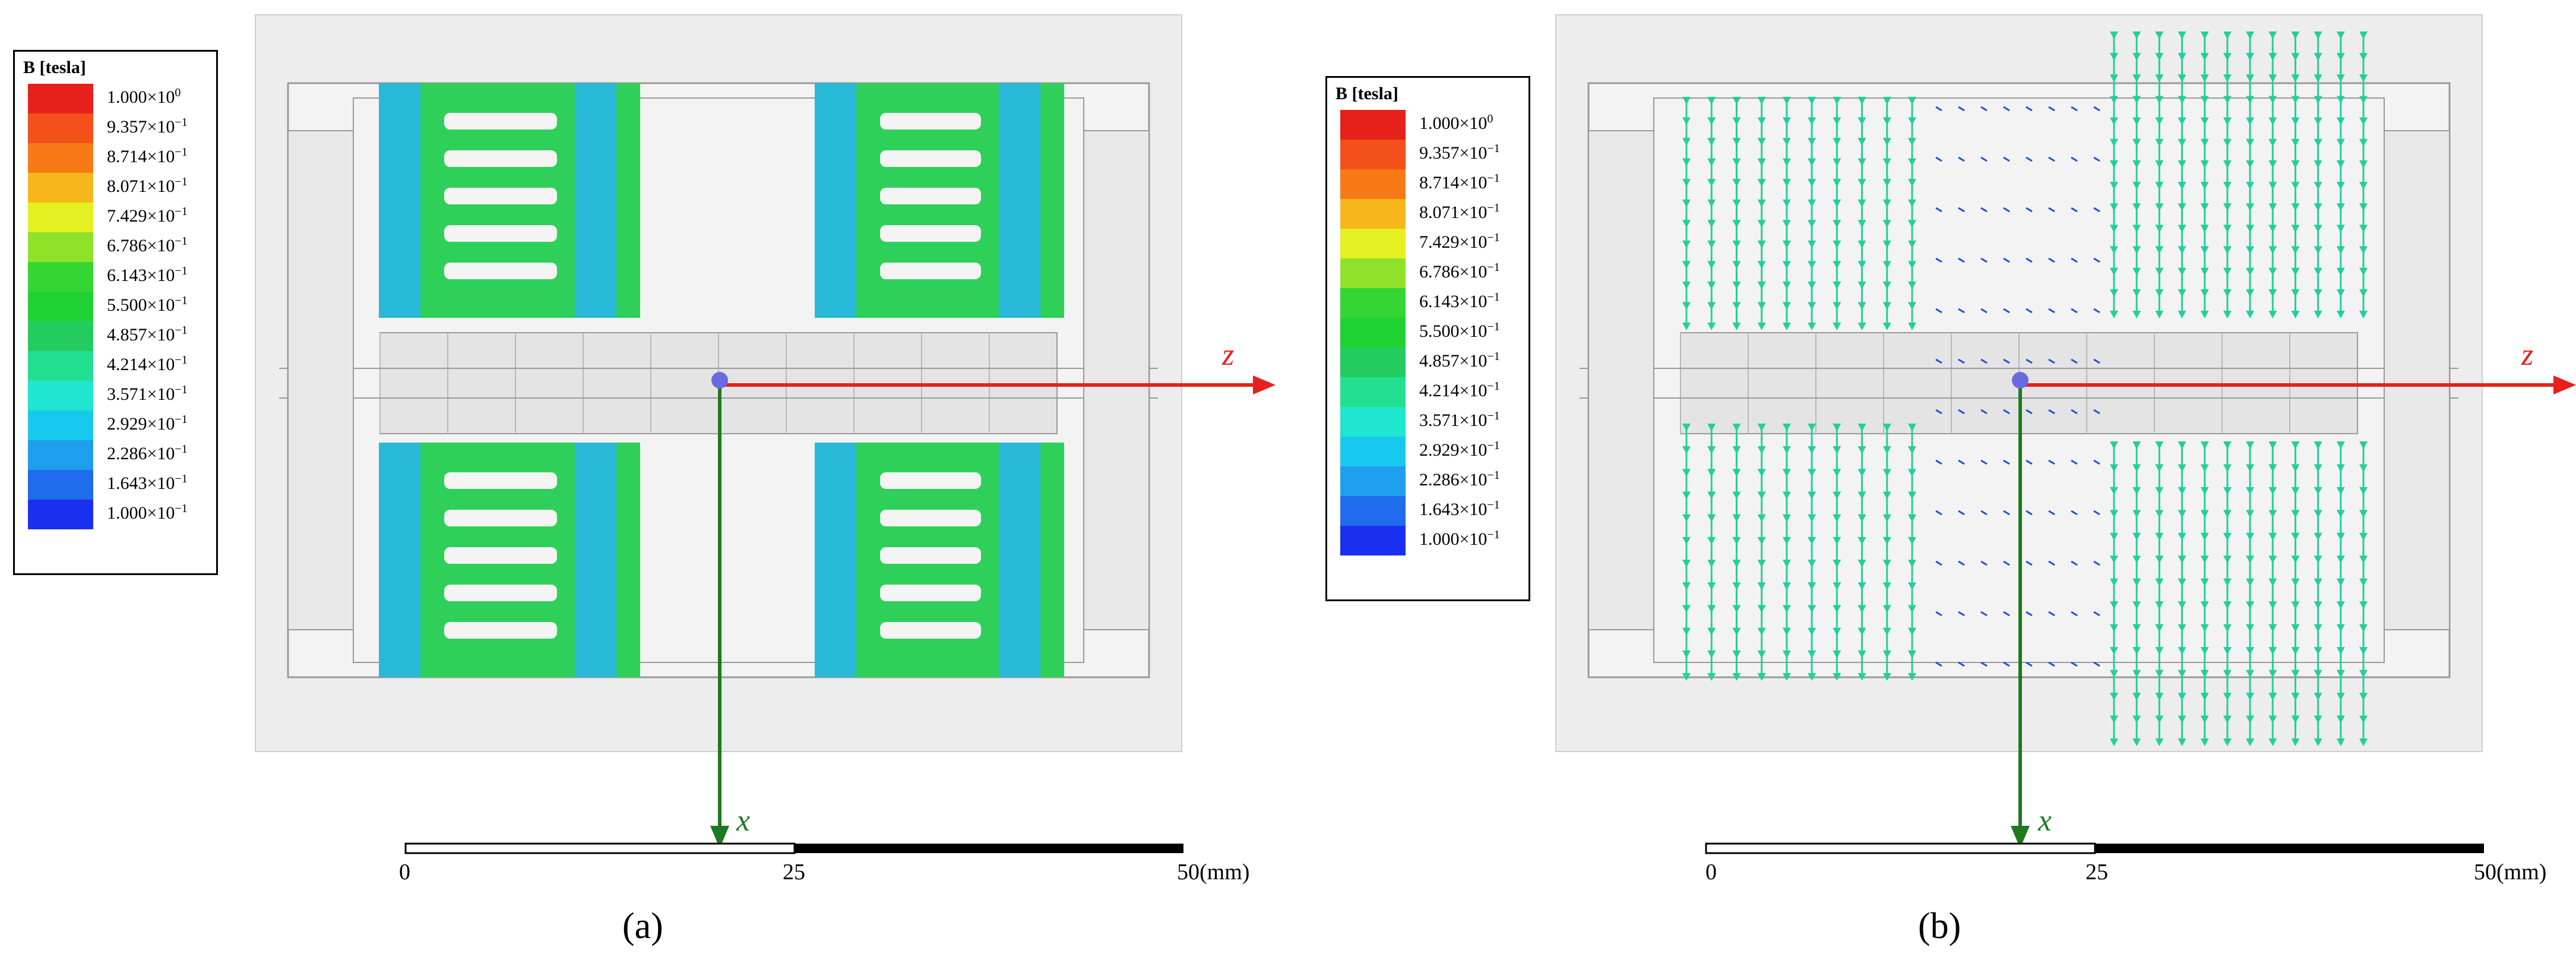  What do you see at coordinates (1459, 479) in the screenshot?
I see `legend-value-label: 2.286×10⁻¹` at bounding box center [1459, 479].